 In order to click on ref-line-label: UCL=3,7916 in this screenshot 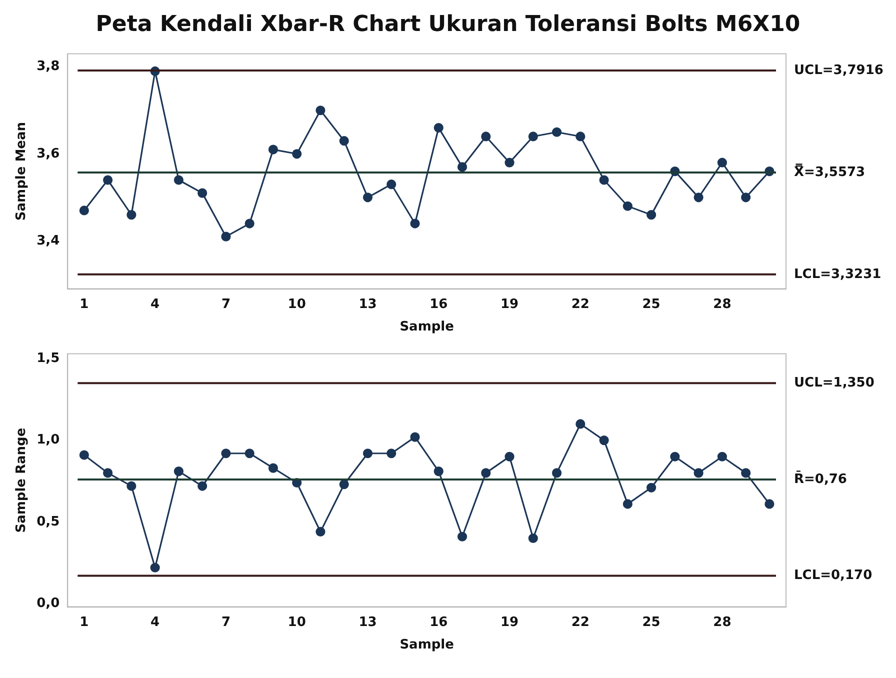, I will do `click(839, 70)`.